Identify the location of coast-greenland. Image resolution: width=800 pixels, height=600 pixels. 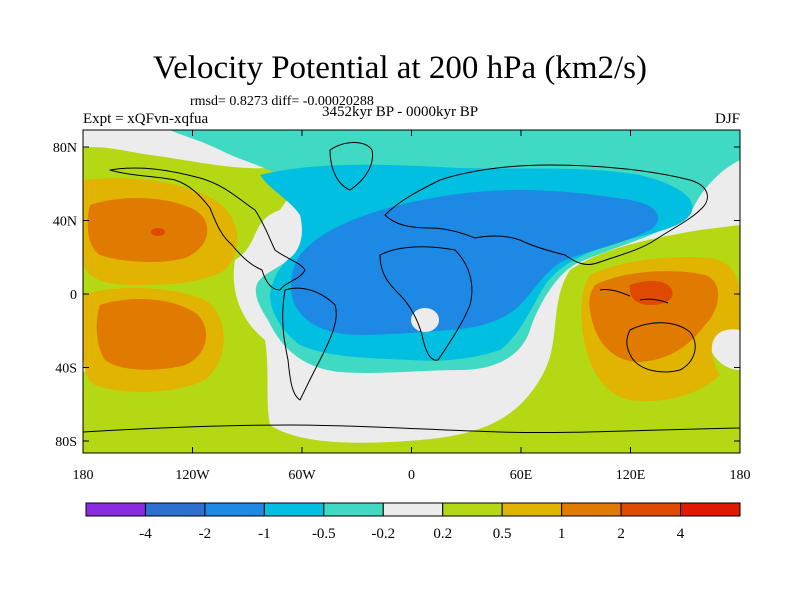
(351, 166).